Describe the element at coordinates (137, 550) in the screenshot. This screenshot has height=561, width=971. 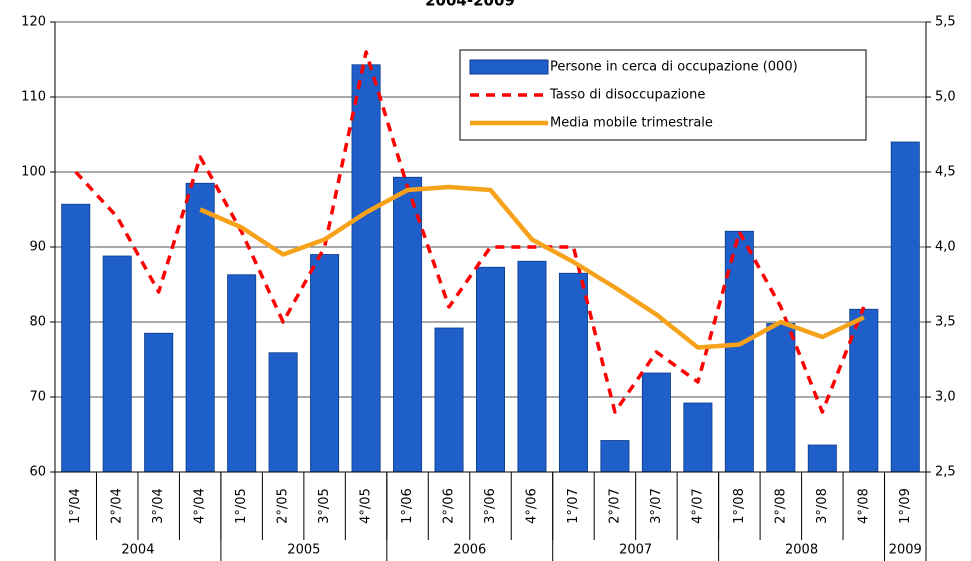
I see `x-group-label: 2004` at that location.